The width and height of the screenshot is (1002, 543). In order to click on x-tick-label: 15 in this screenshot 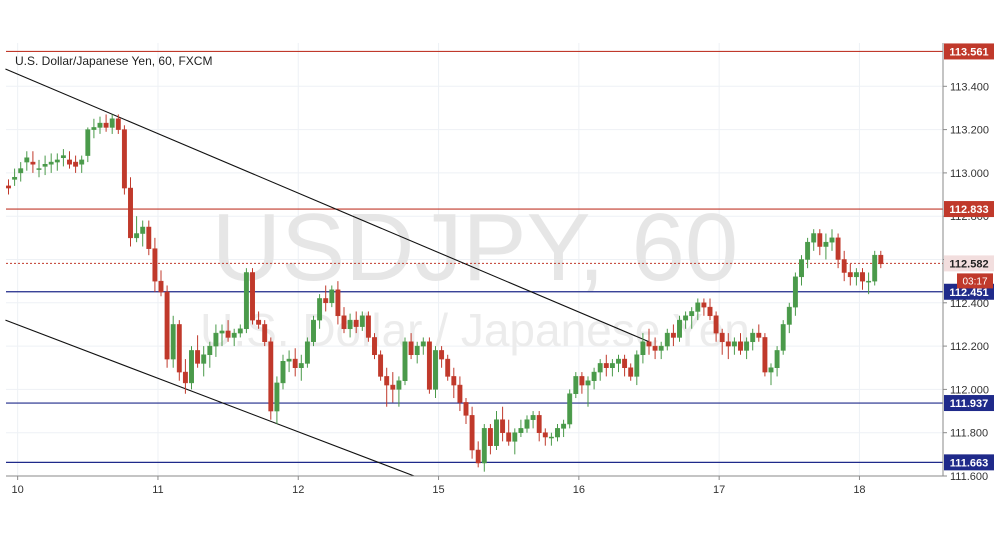, I will do `click(438, 490)`.